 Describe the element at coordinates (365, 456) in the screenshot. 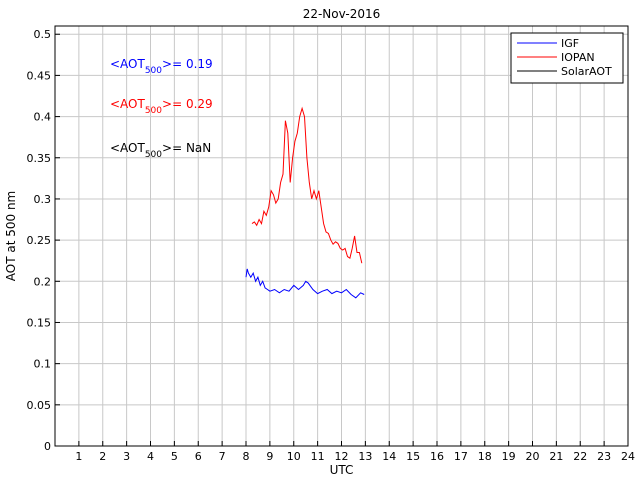

I see `x-tick-label: 13` at that location.